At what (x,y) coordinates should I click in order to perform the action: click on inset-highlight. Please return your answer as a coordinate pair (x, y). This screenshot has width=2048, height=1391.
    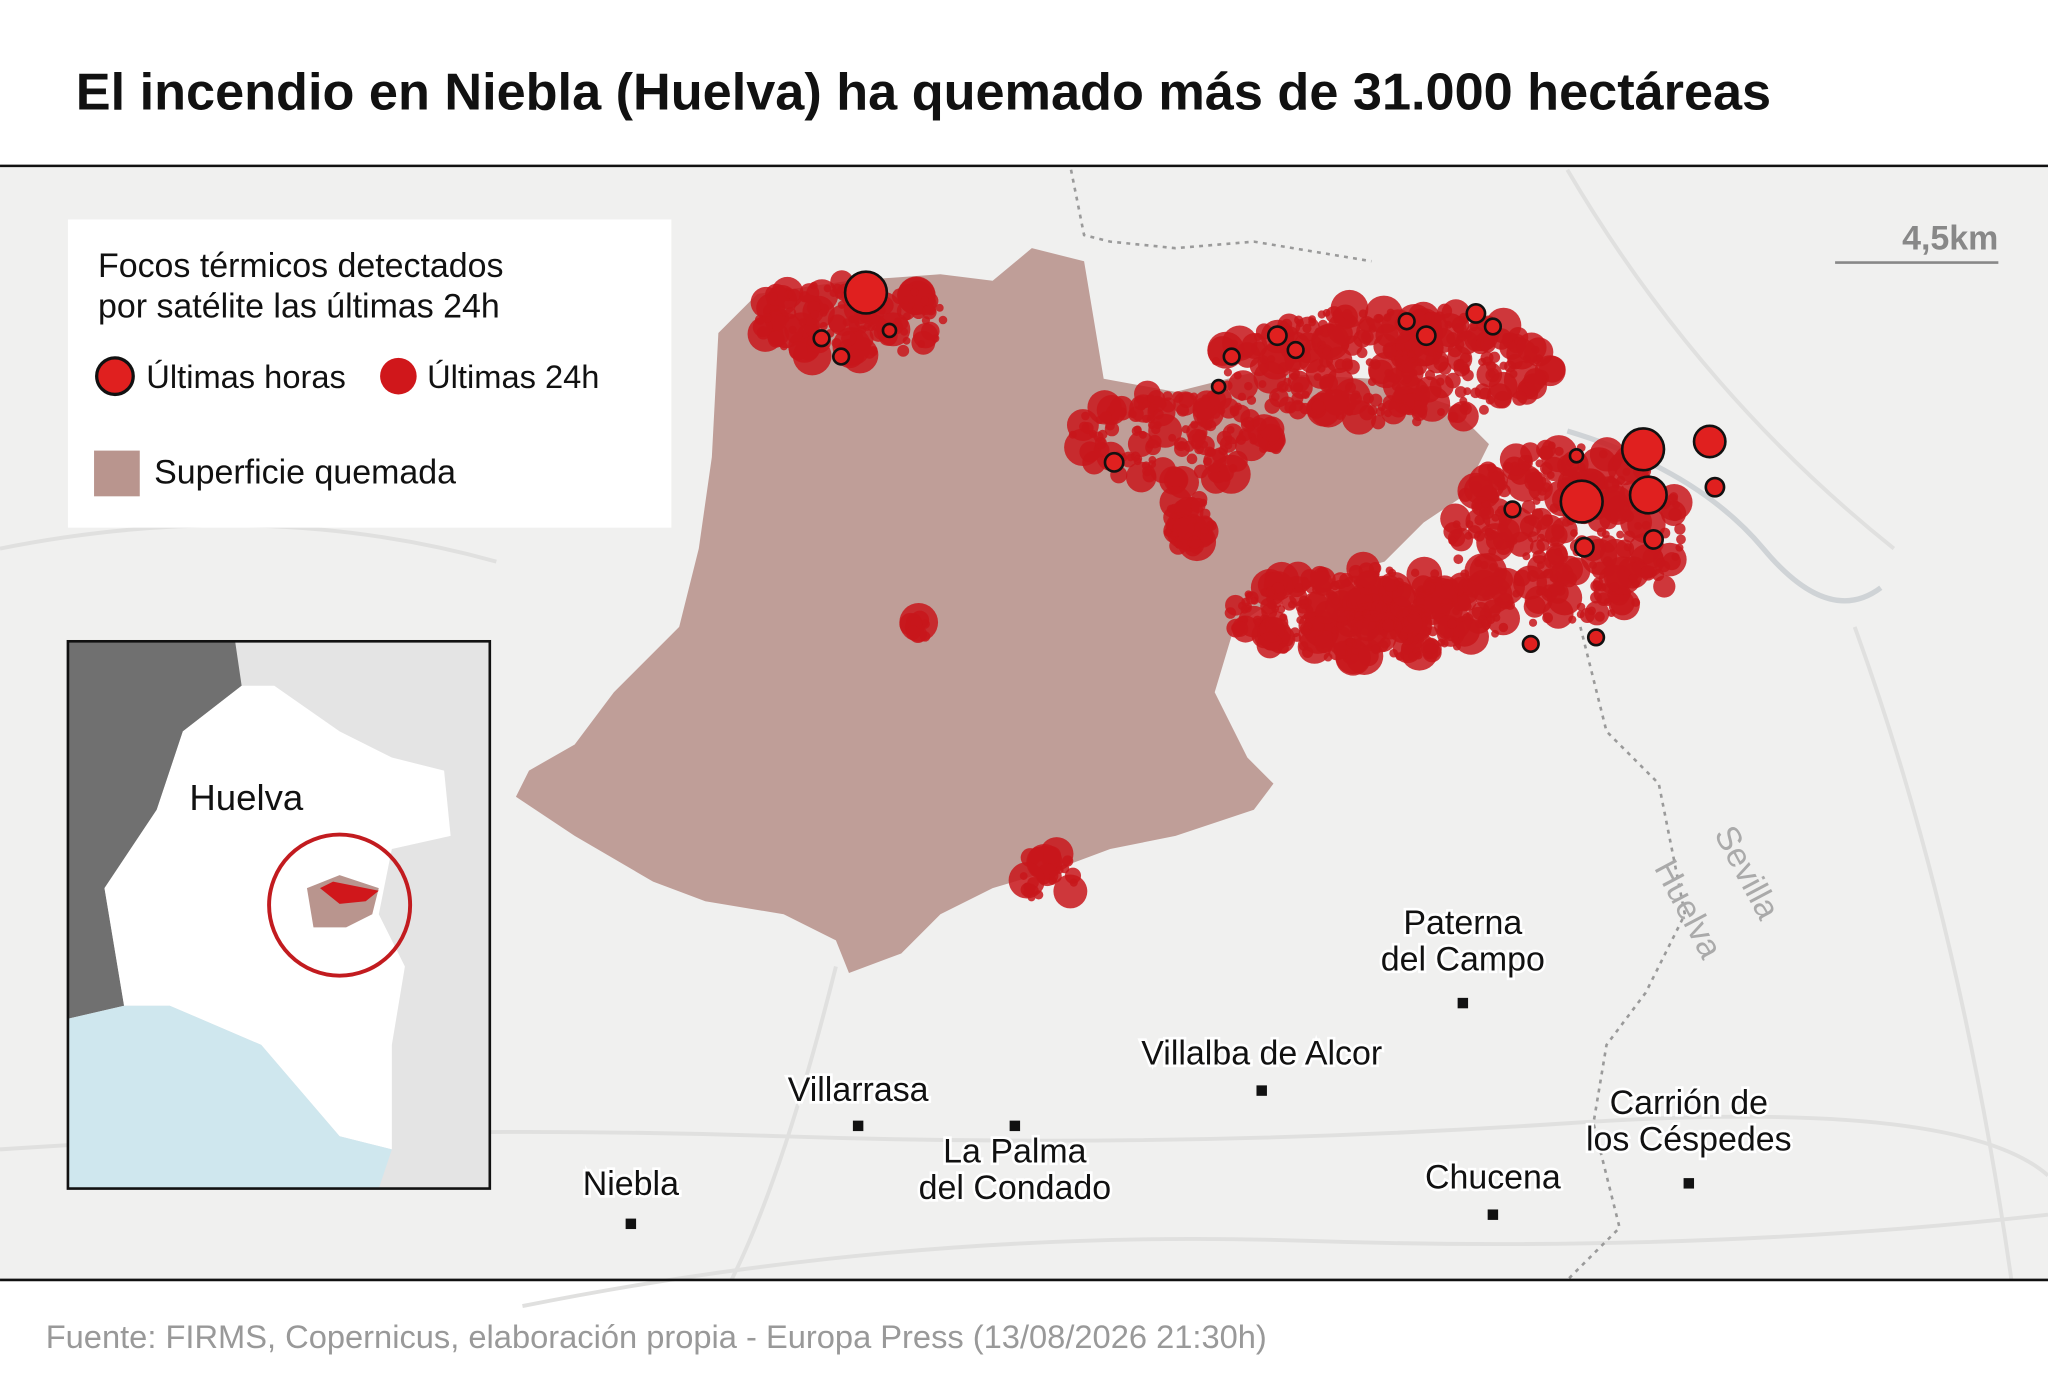
    Looking at the image, I should click on (340, 905).